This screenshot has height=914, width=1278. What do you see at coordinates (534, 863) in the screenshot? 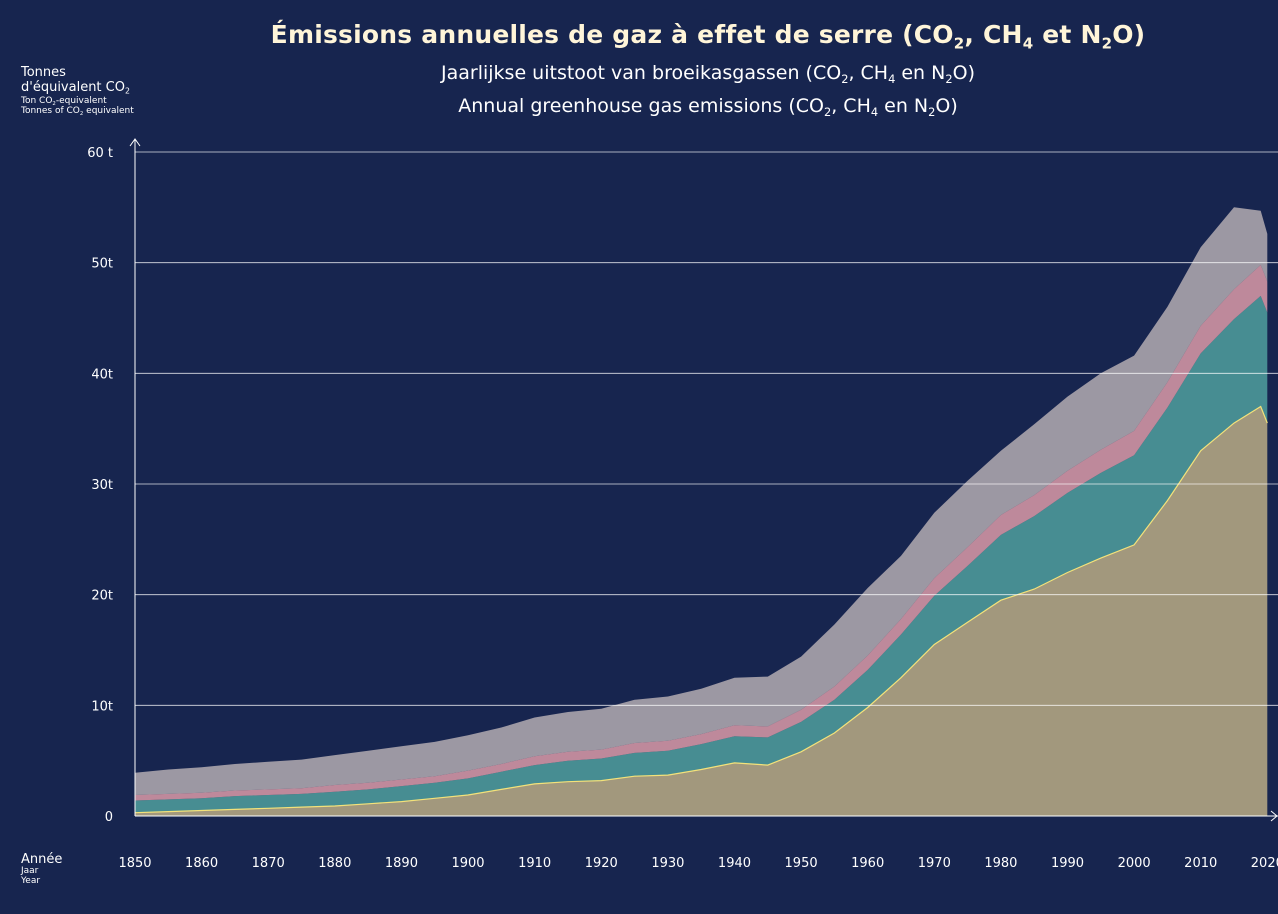
I see `x-tick-label-1910: 1910` at bounding box center [534, 863].